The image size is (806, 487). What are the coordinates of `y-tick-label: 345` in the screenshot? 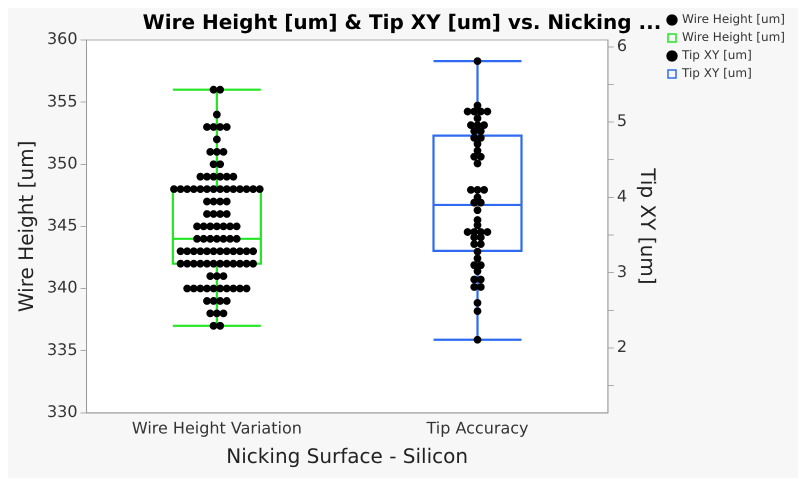 It's located at (62, 225).